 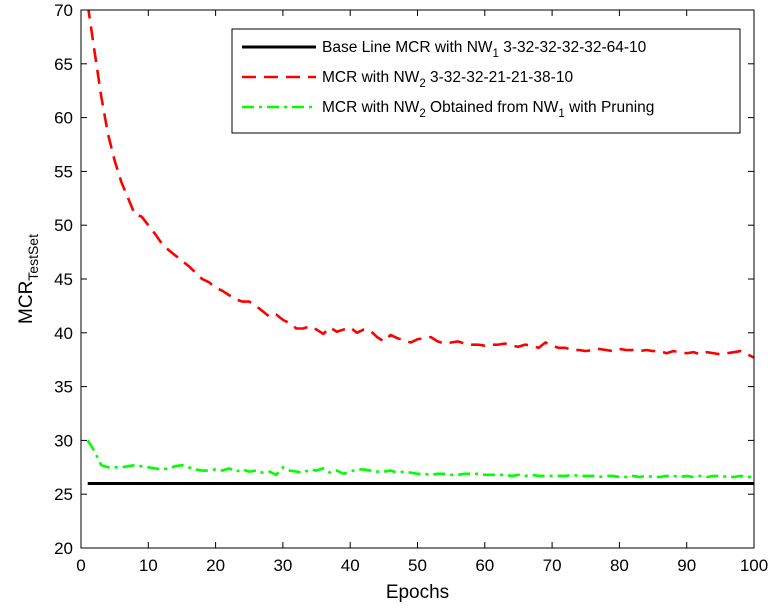 I want to click on x-tick-label: 50, so click(x=417, y=565).